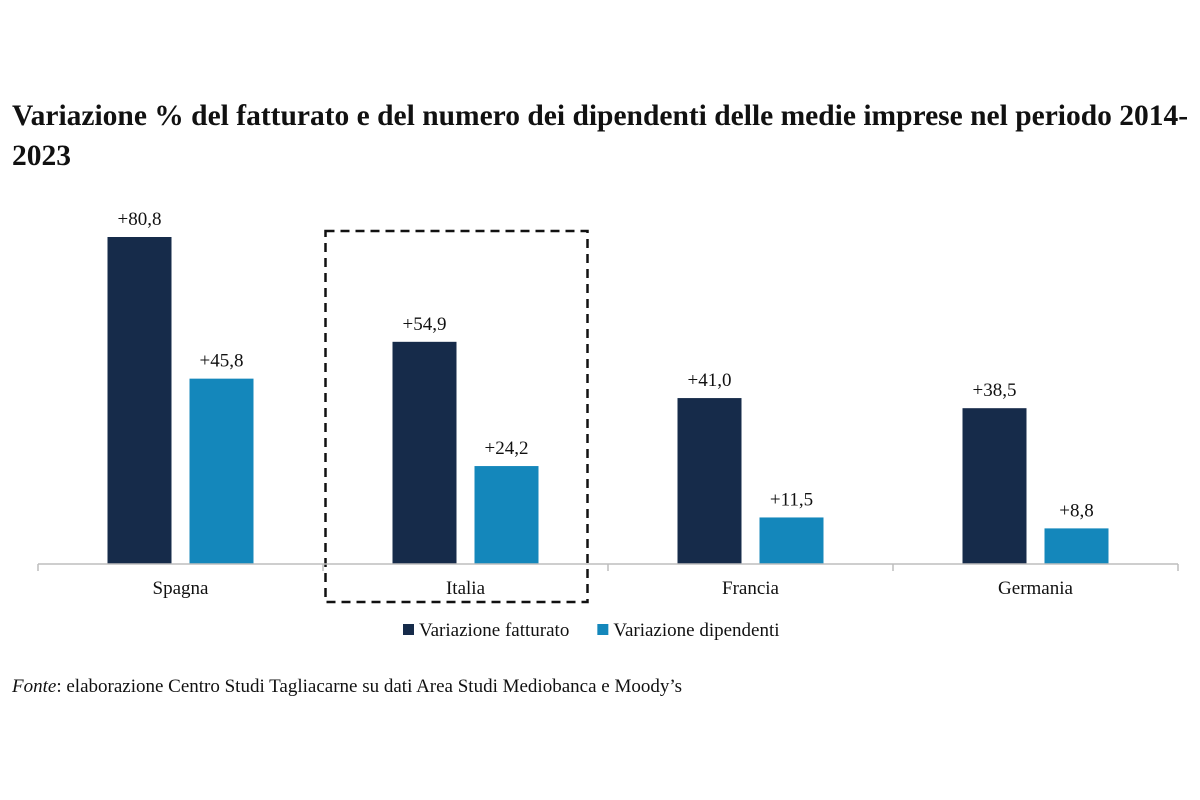 This screenshot has height=800, width=1200. Describe the element at coordinates (710, 380) in the screenshot. I see `data-label: +41,0` at that location.